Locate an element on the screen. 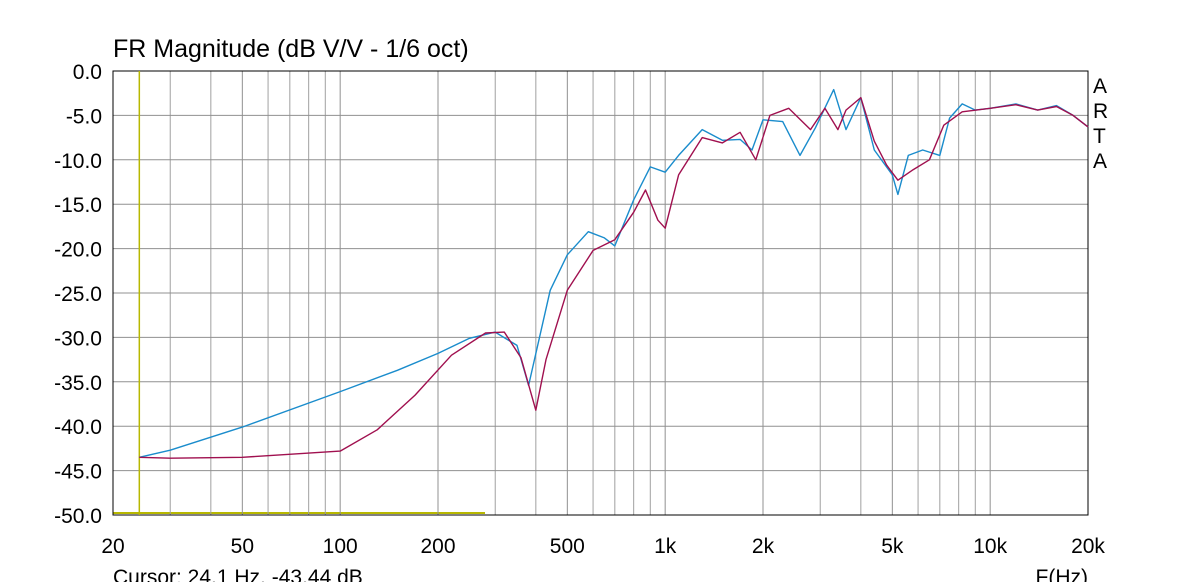 The width and height of the screenshot is (1200, 582). y-tick-label: -20.0 is located at coordinates (78, 250).